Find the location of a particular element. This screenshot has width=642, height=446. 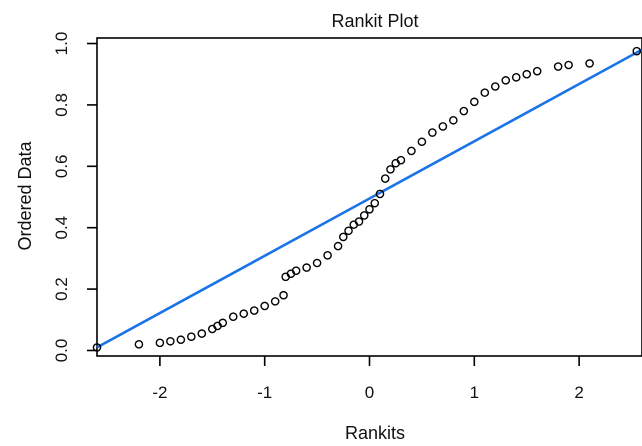

x-tick-label: -1 is located at coordinates (264, 392).